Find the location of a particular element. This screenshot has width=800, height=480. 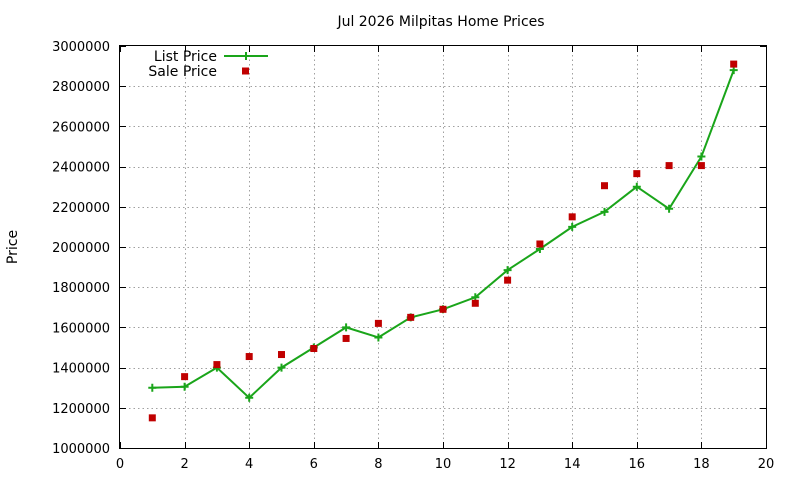

legend: List Price Sale Price is located at coordinates (208, 64).